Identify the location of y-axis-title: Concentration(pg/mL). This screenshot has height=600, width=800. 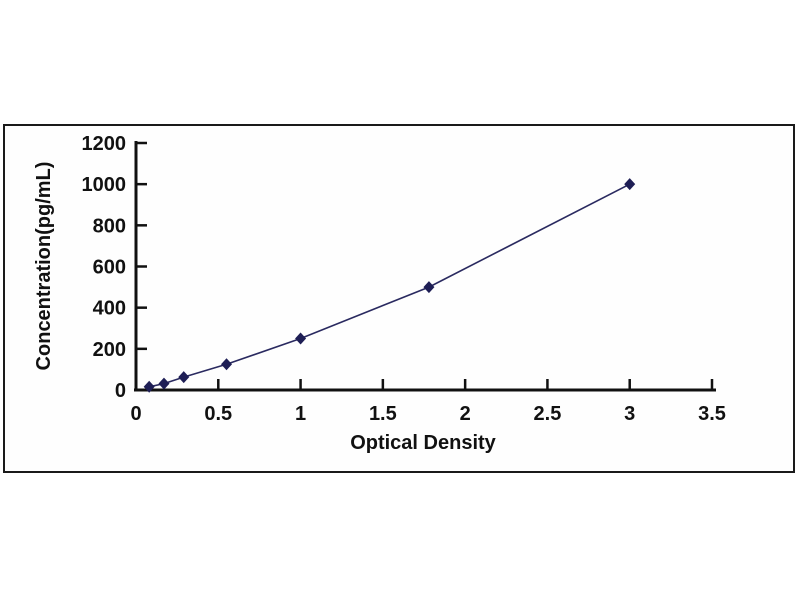
(44, 266).